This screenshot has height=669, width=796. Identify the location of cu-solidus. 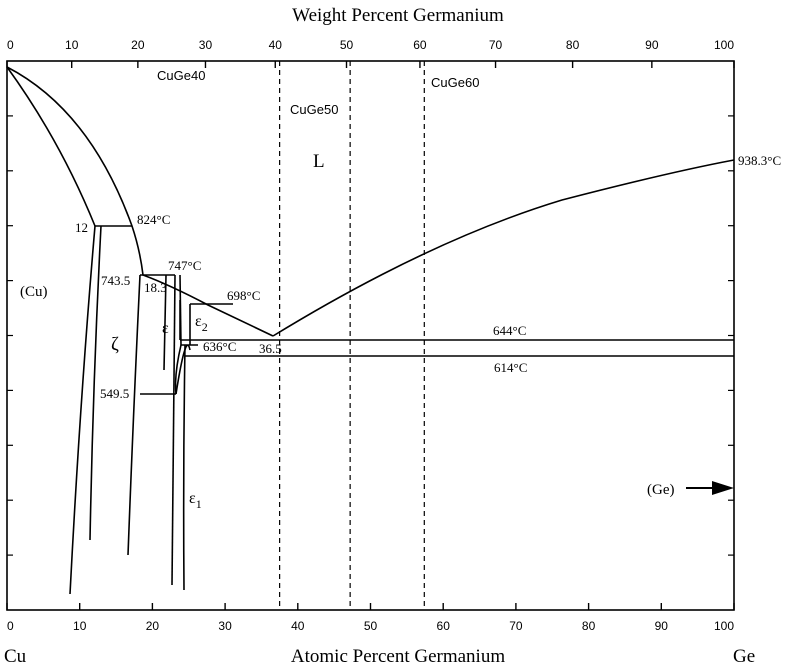
(95, 383).